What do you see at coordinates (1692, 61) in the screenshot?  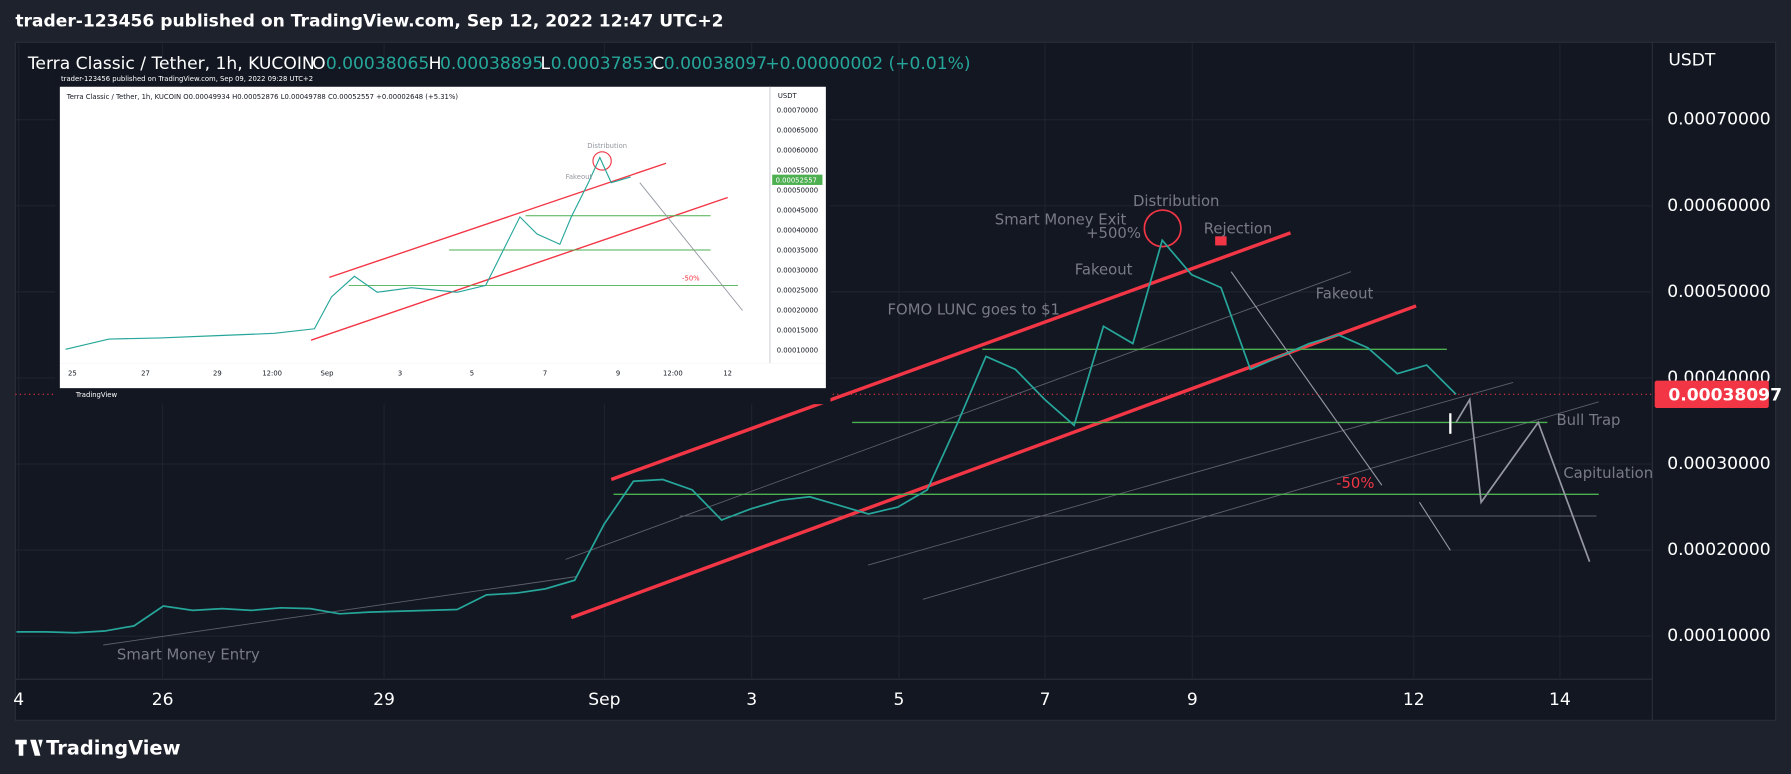 I see `currency: USDT` at bounding box center [1692, 61].